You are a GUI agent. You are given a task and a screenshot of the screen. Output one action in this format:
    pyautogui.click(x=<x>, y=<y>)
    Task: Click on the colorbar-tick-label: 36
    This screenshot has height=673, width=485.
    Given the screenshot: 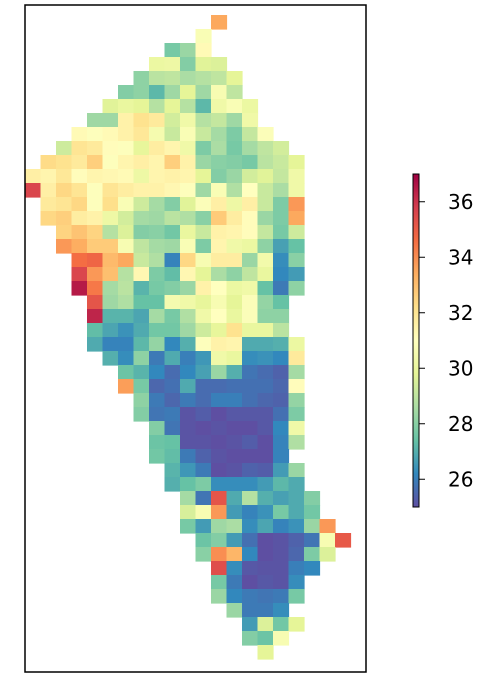 What is the action you would take?
    pyautogui.click(x=460, y=202)
    